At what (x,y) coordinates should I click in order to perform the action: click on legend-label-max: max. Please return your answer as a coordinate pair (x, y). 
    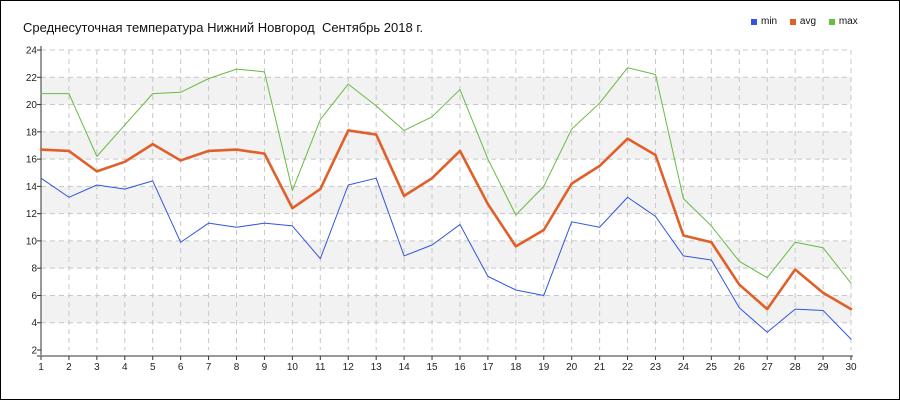
    Looking at the image, I should click on (848, 21).